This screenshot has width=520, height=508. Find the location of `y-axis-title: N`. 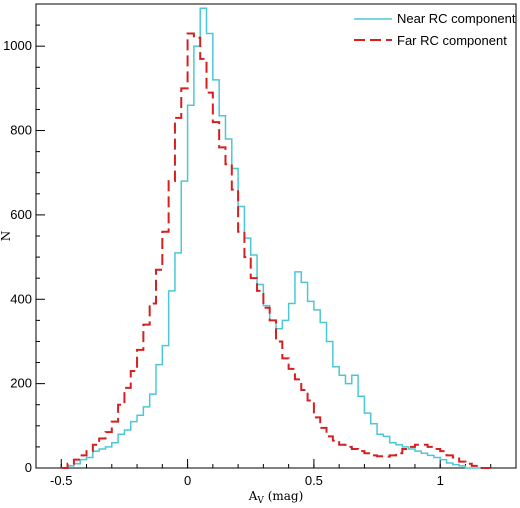

y-axis-title: N is located at coordinates (6, 236).